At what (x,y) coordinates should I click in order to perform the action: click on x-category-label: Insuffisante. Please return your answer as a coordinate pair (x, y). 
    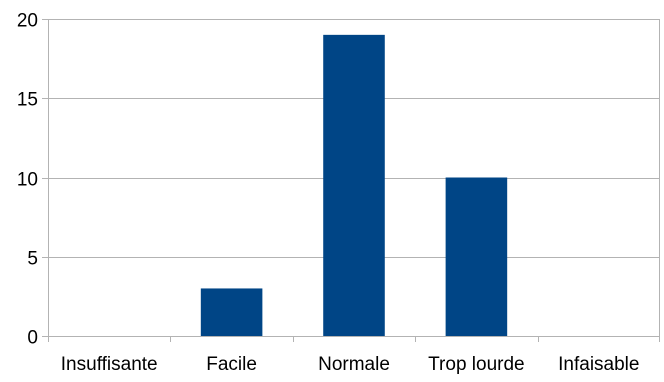
    Looking at the image, I should click on (109, 364).